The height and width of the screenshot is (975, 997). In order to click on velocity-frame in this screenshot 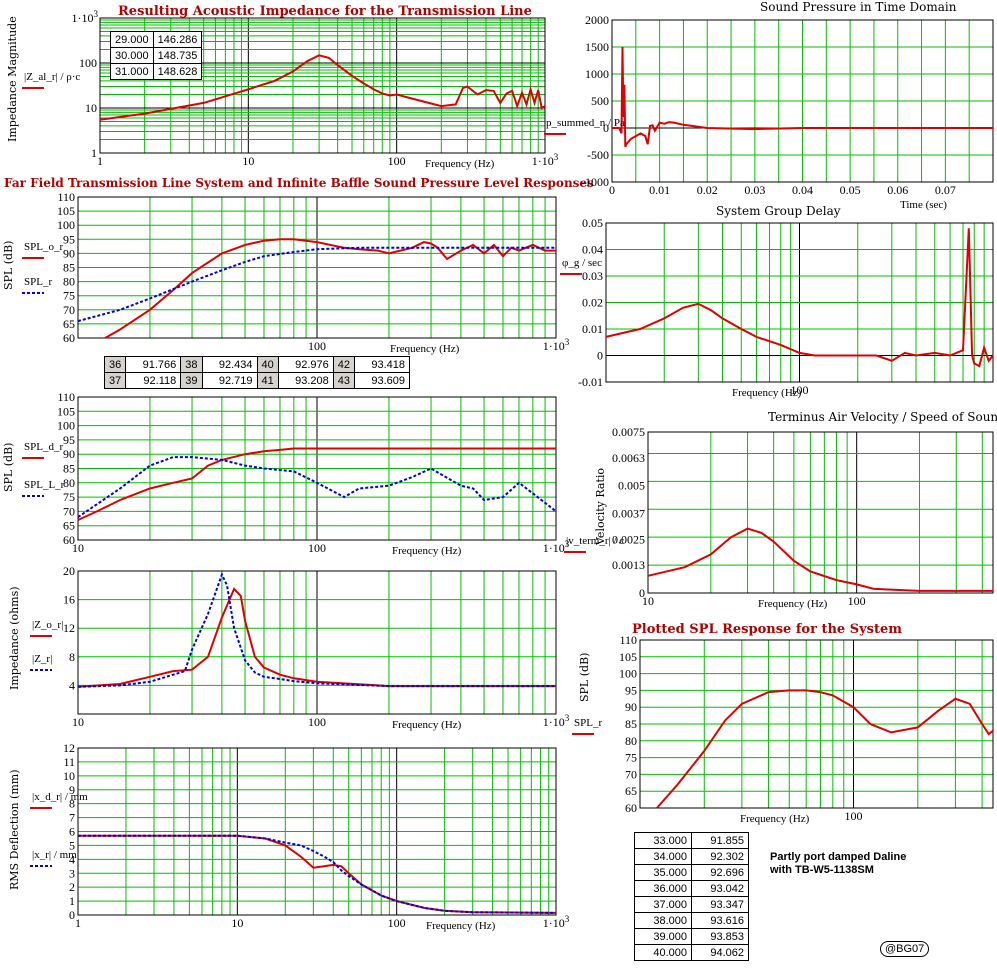, I will do `click(820, 512)`.